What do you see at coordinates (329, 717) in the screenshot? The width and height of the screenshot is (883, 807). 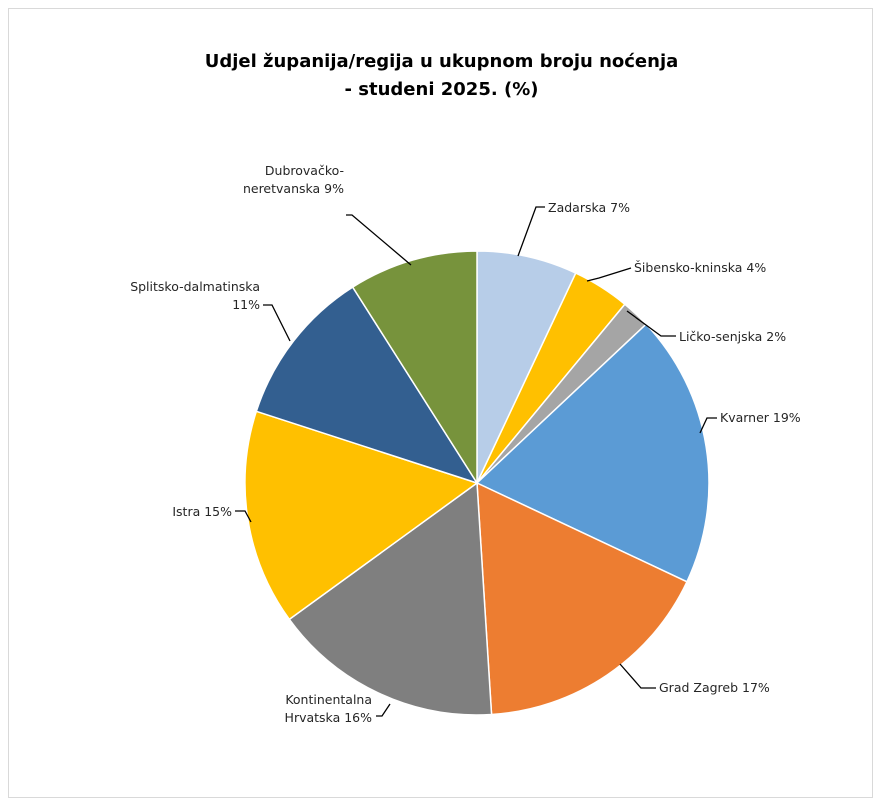 I see `slice-label-line: Hrvatska 16%` at bounding box center [329, 717].